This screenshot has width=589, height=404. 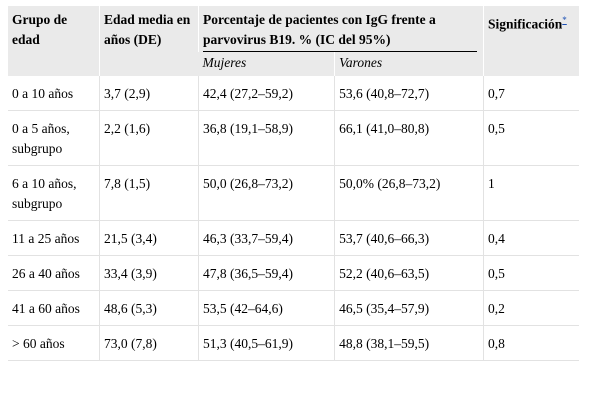 What do you see at coordinates (54, 193) in the screenshot?
I see `cell-age-group: 6 a 10 años, subgrupo` at bounding box center [54, 193].